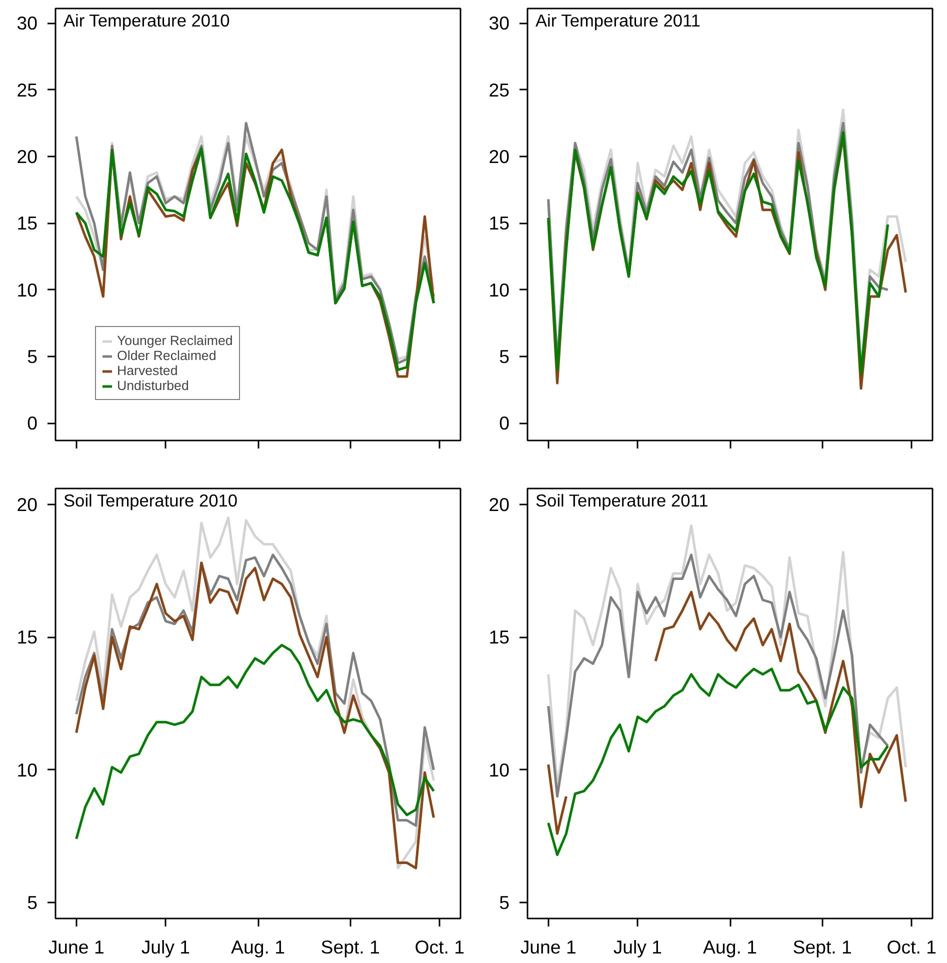 This screenshot has width=947, height=963. What do you see at coordinates (147, 20) in the screenshot?
I see `chart-title: Air Temperature 2010` at bounding box center [147, 20].